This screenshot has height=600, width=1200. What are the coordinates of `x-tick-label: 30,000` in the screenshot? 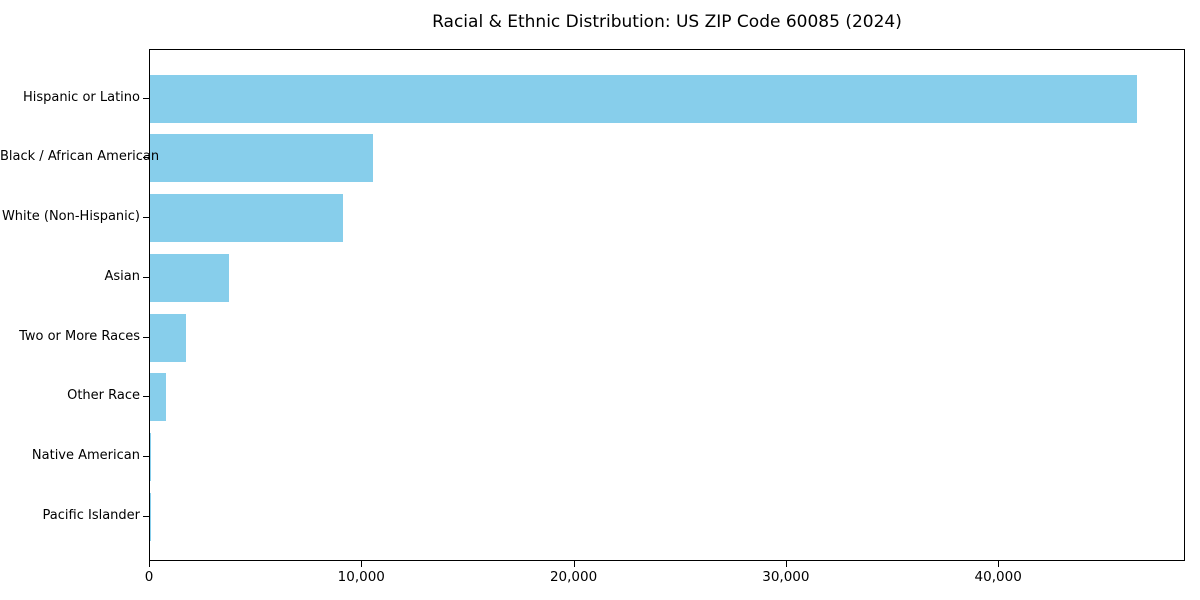 It's located at (786, 577).